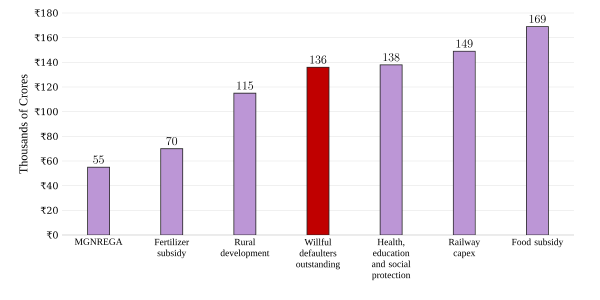 This screenshot has width=600, height=300. Describe the element at coordinates (49, 161) in the screenshot. I see `y-tick-label: ₹60` at that location.